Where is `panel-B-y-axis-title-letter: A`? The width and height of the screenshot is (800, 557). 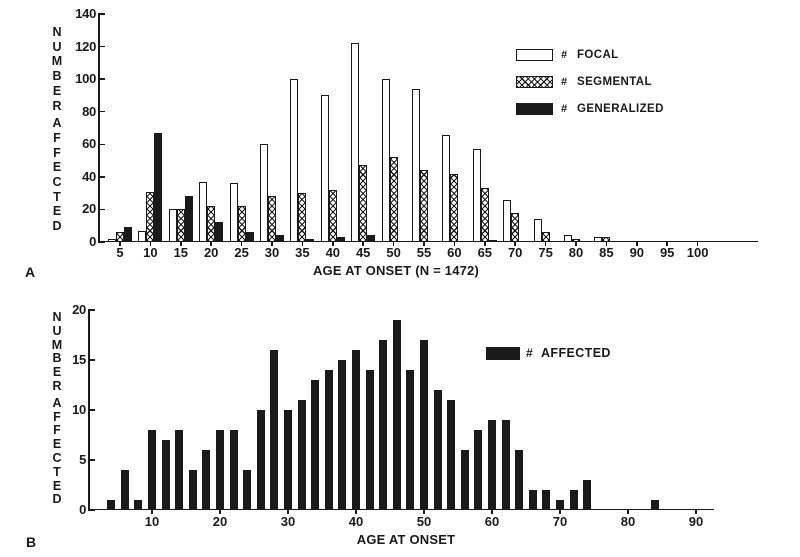 panel-B-y-axis-title-letter: A is located at coordinates (57, 402).